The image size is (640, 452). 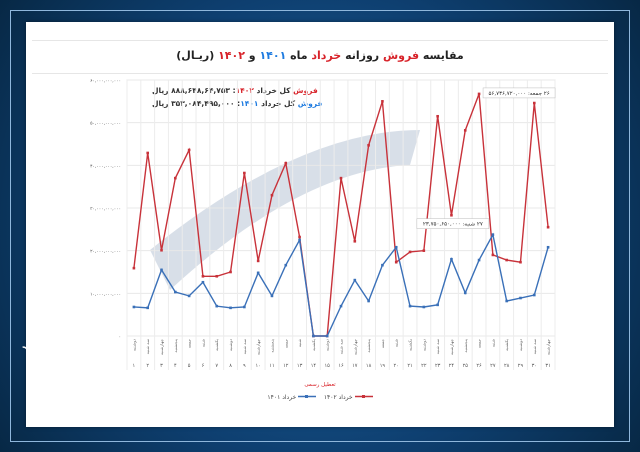 I want to click on x-tick-day: ۲۶, so click(x=479, y=366).